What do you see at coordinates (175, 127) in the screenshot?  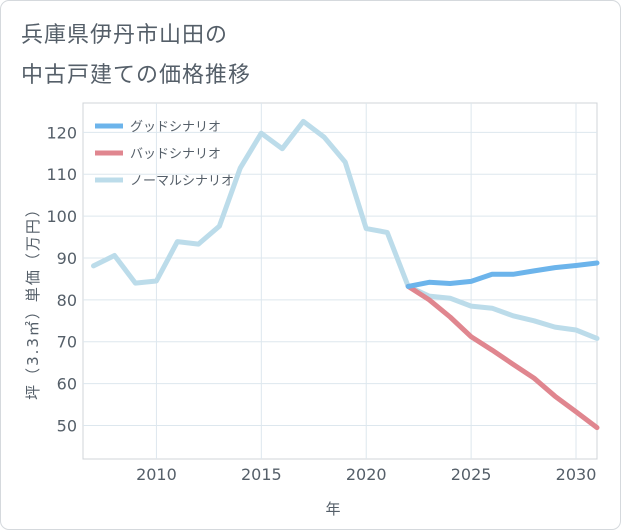 I see `legend-label-good: グッドシナリオ` at bounding box center [175, 127].